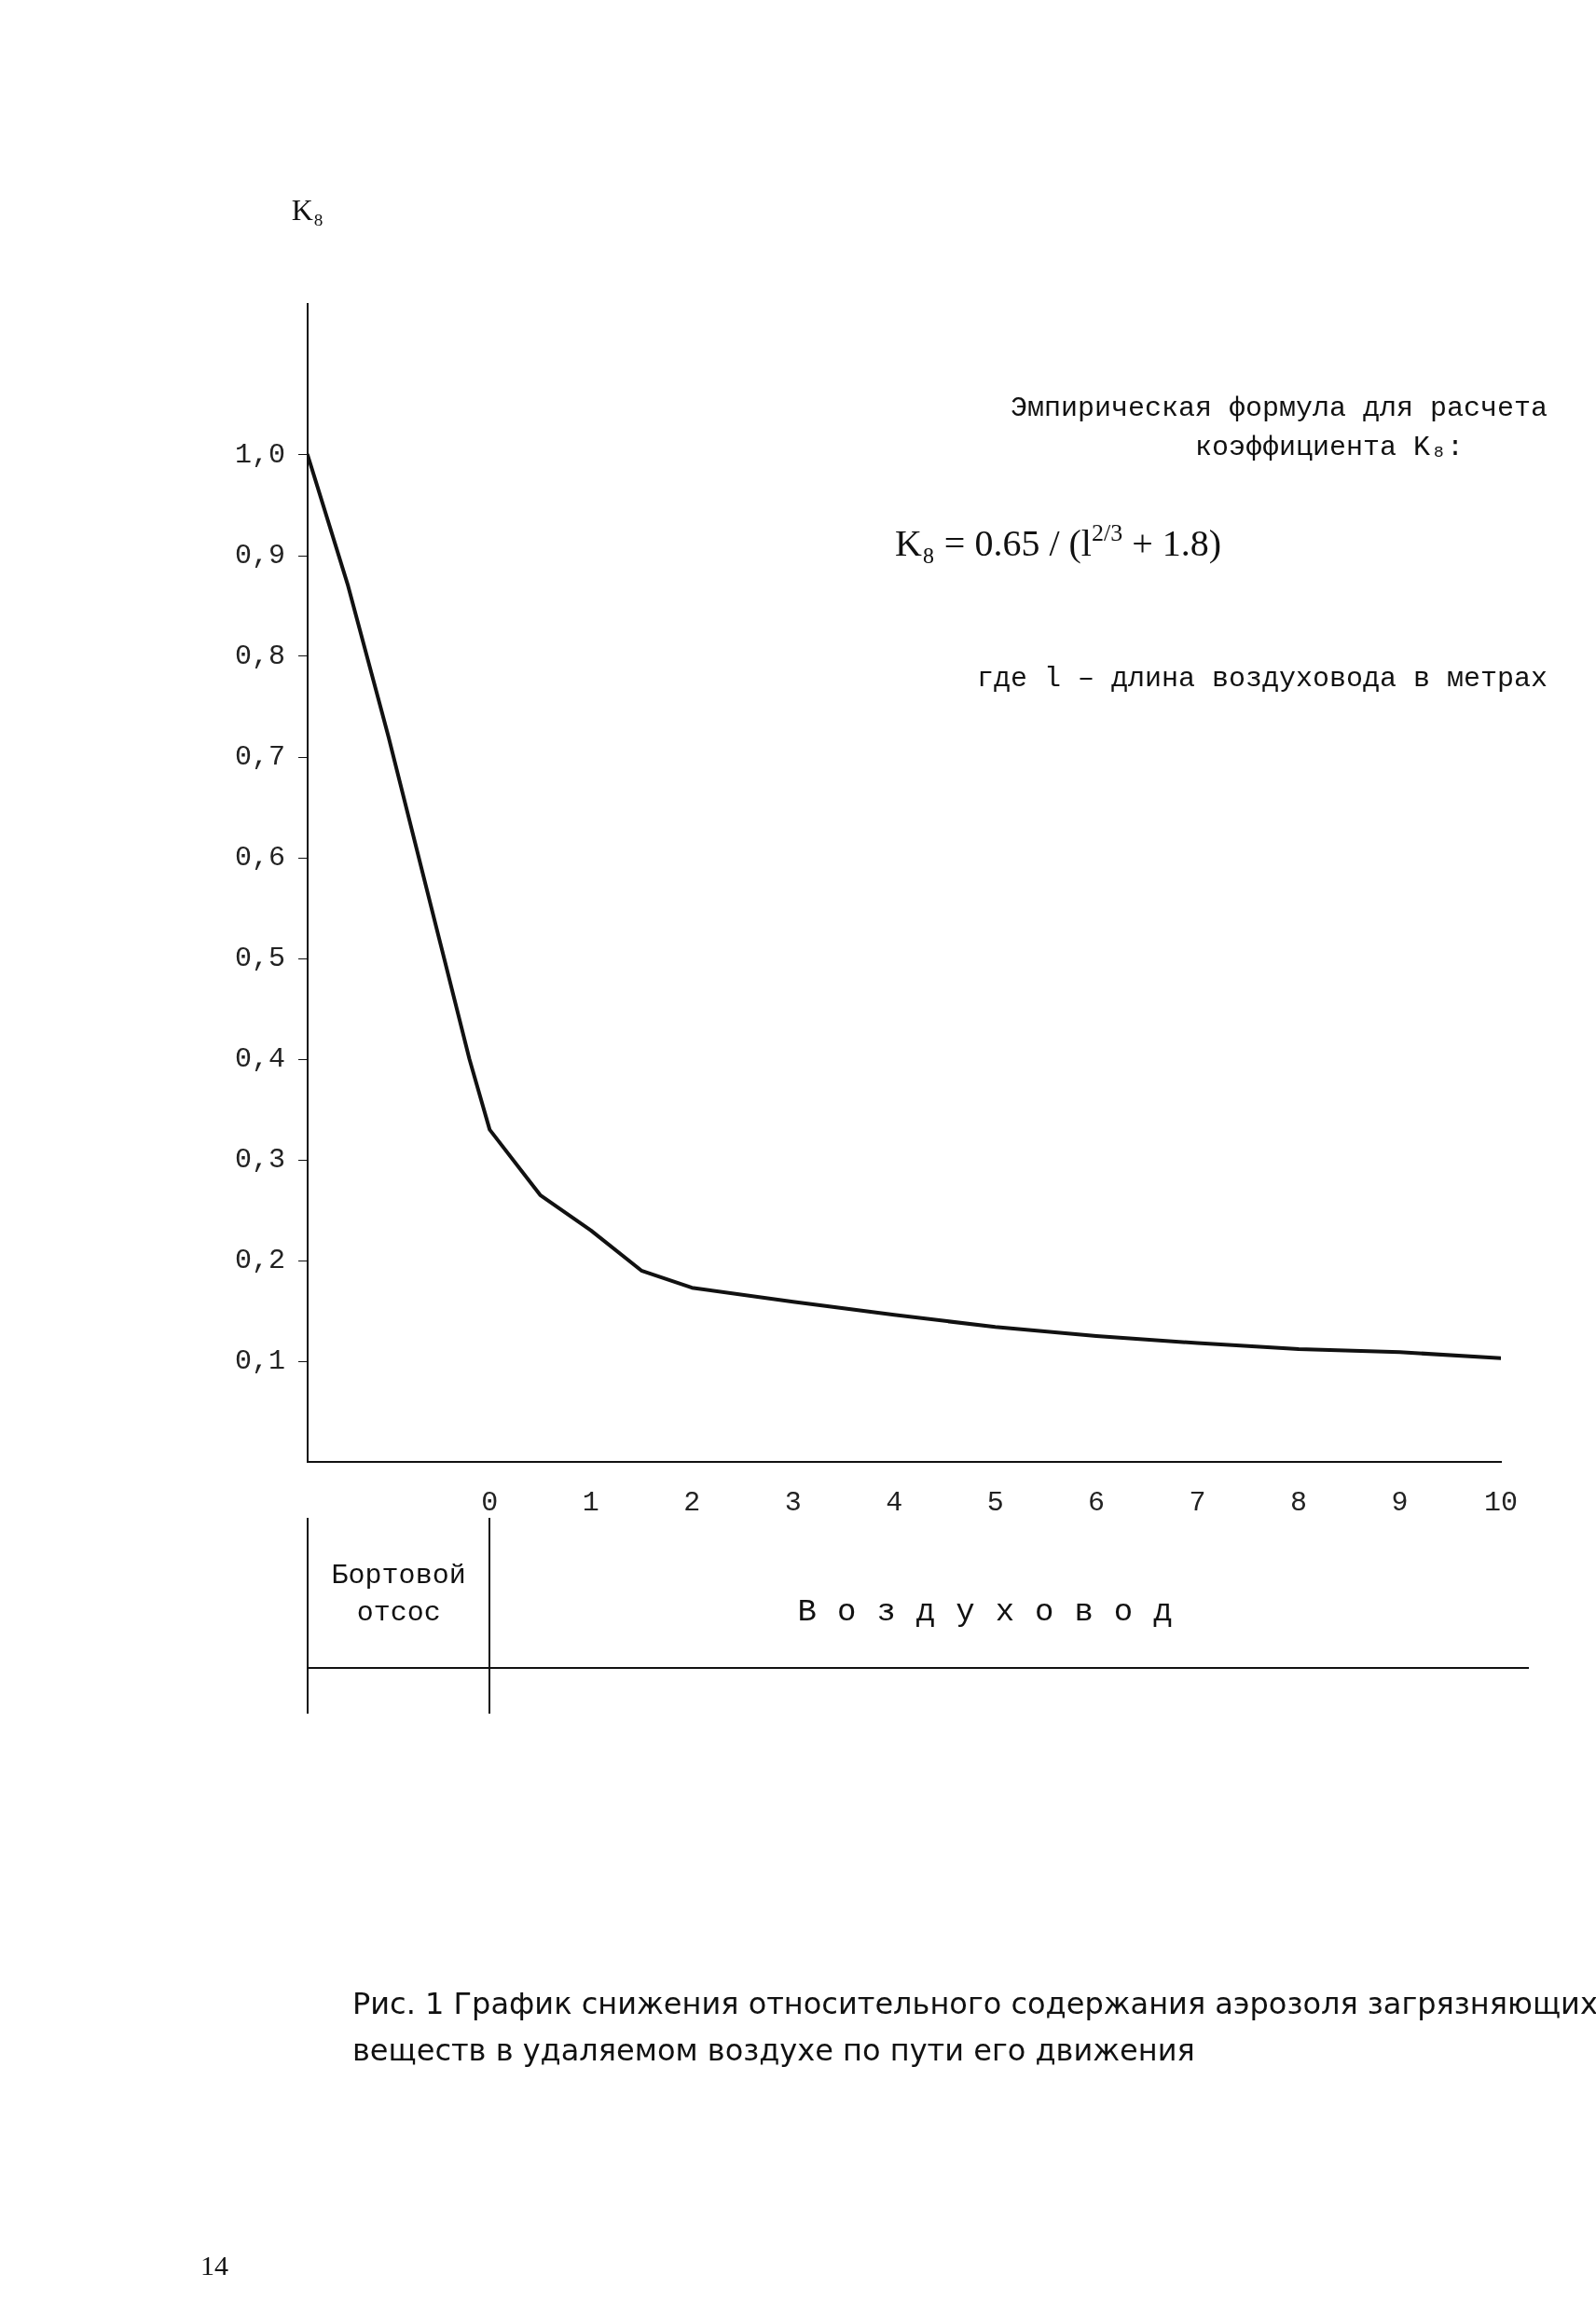  Describe the element at coordinates (773, 2050) in the screenshot. I see `text: веществ в удаляемом воздухе по пути его движения` at that location.